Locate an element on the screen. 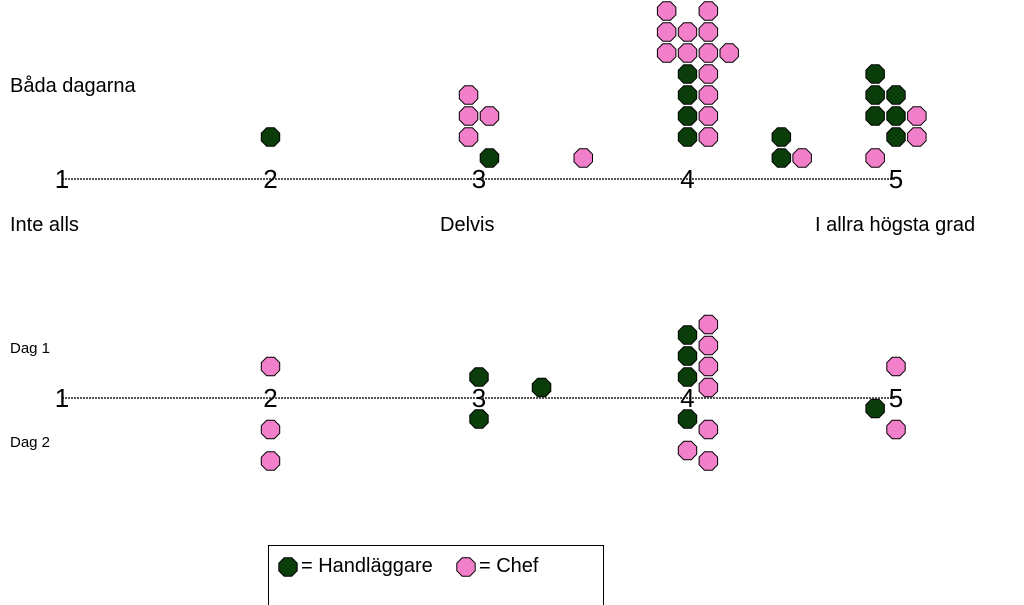 The height and width of the screenshot is (605, 1024). top-tick-label-1: 1 is located at coordinates (62, 179).